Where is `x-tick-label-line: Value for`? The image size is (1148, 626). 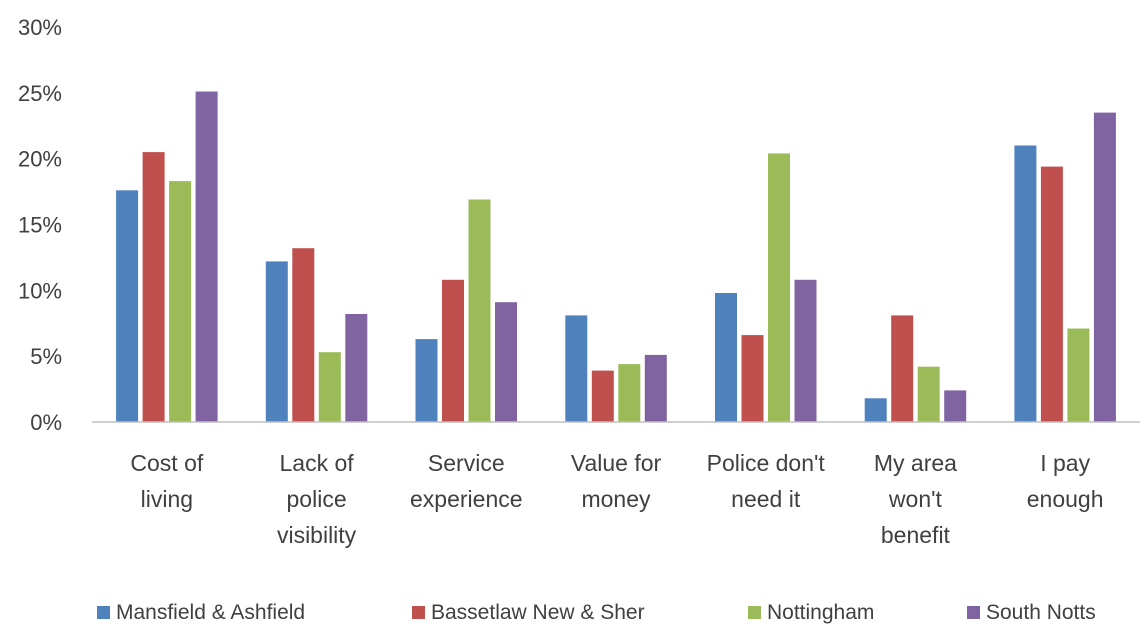 x-tick-label-line: Value for is located at coordinates (616, 463).